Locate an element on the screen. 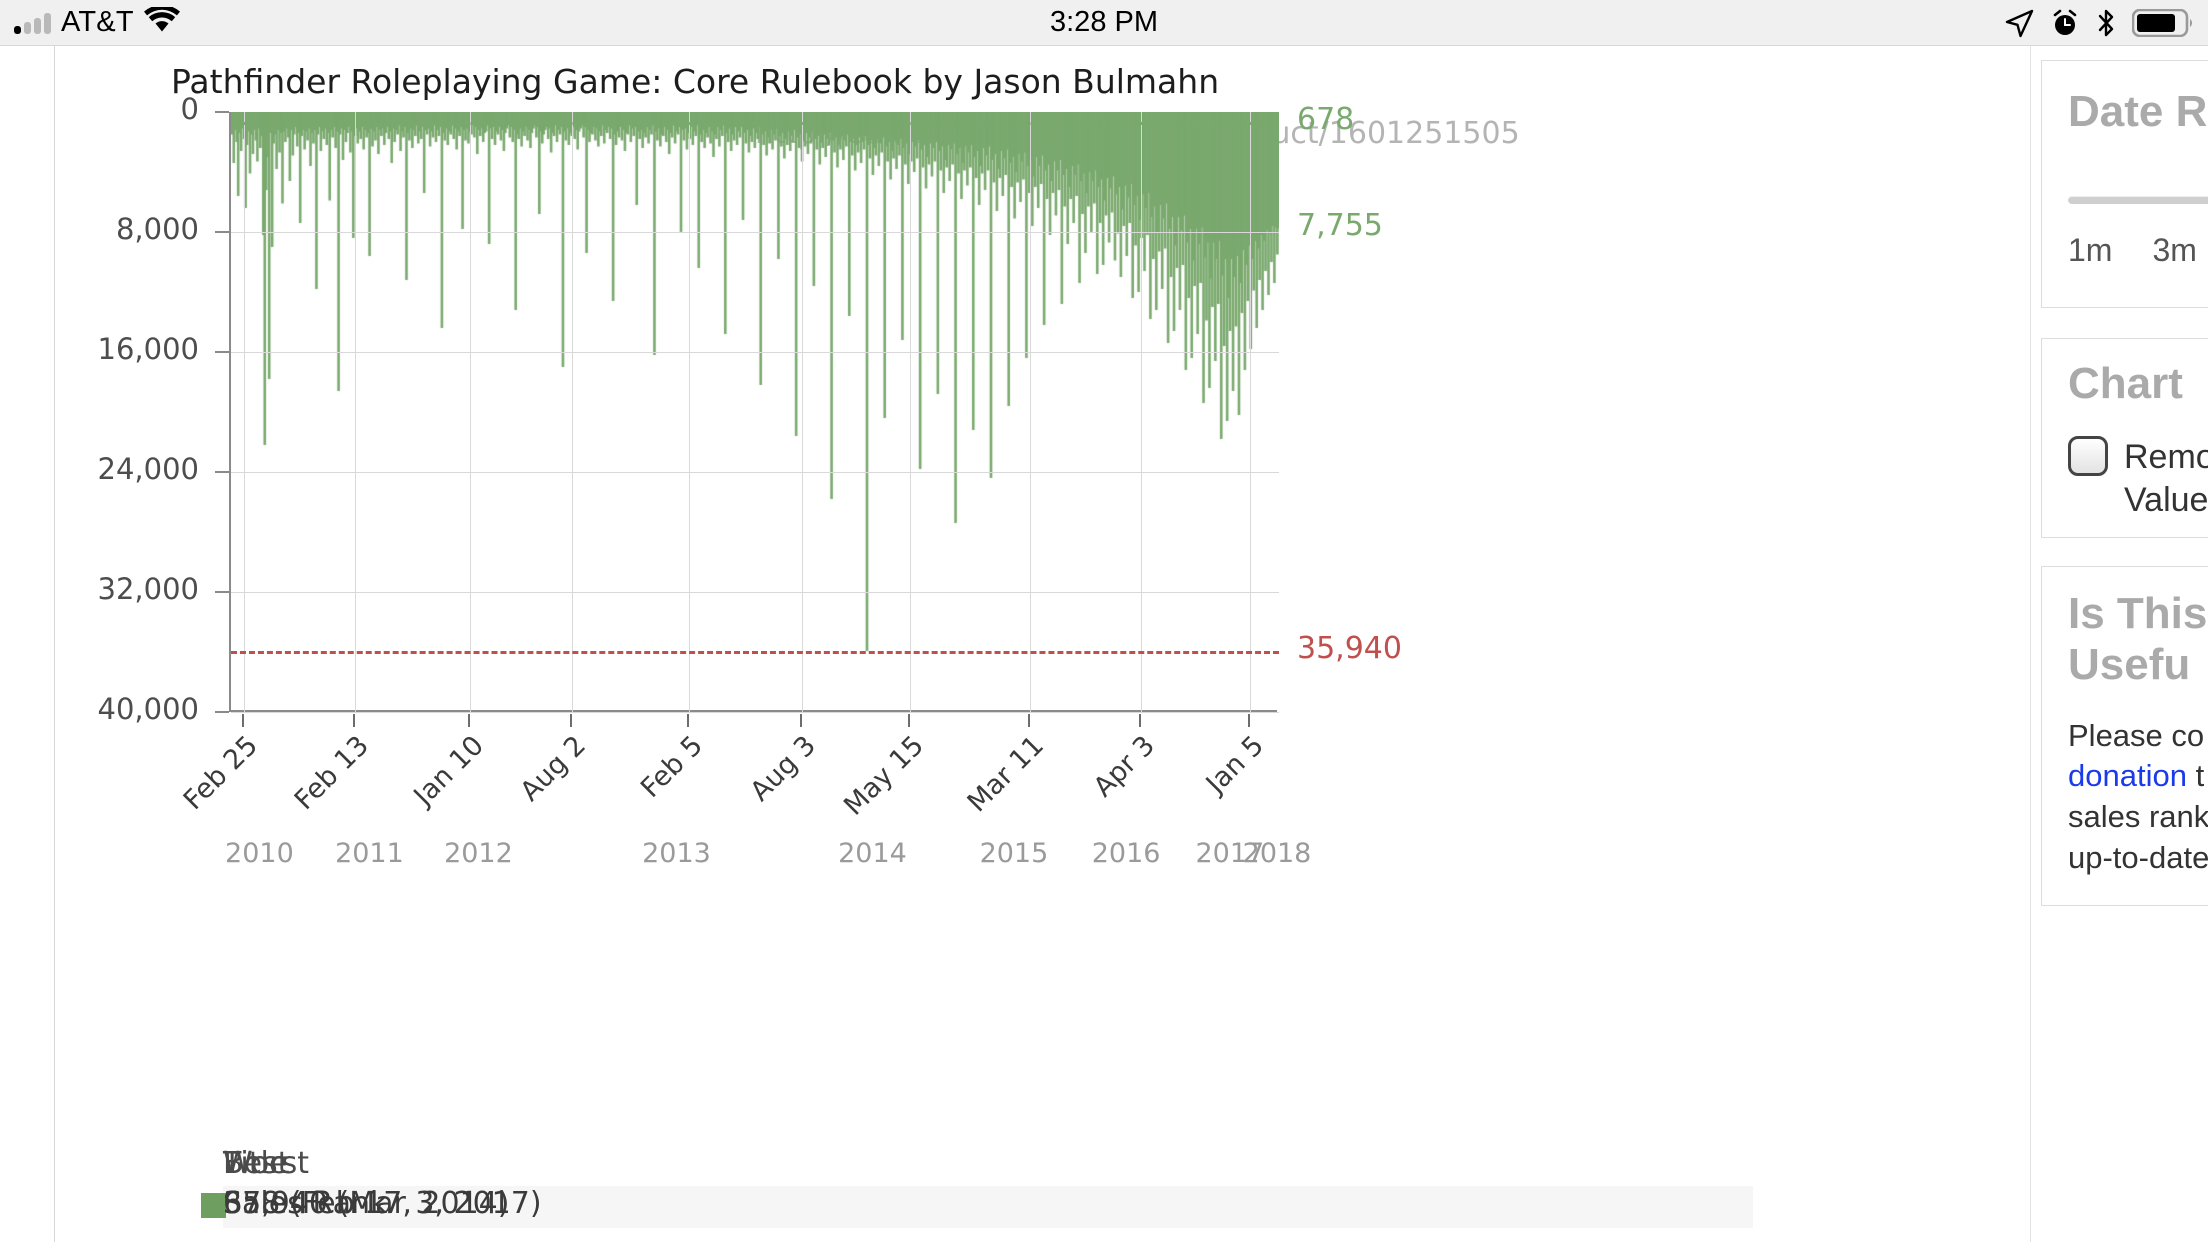 This screenshot has width=2208, height=1242. chart-options-card: Chart Remo Value is located at coordinates (2124, 438).